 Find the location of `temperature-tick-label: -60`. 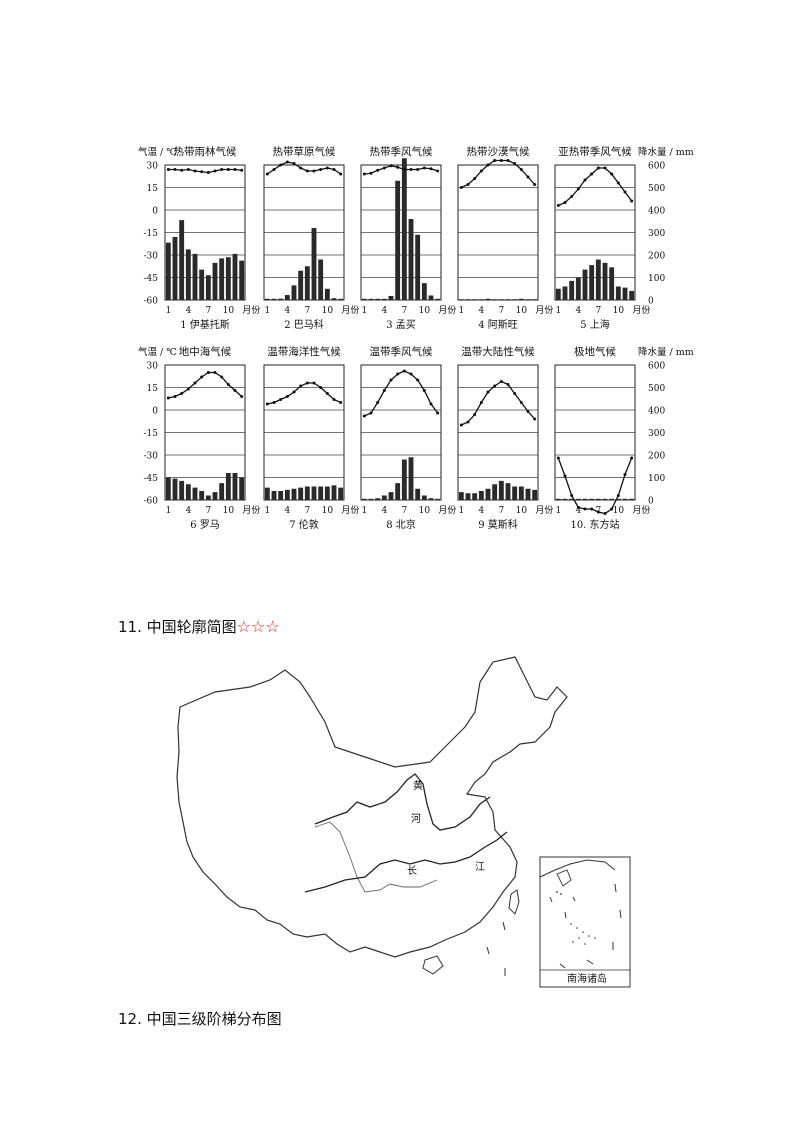

temperature-tick-label: -60 is located at coordinates (151, 502).